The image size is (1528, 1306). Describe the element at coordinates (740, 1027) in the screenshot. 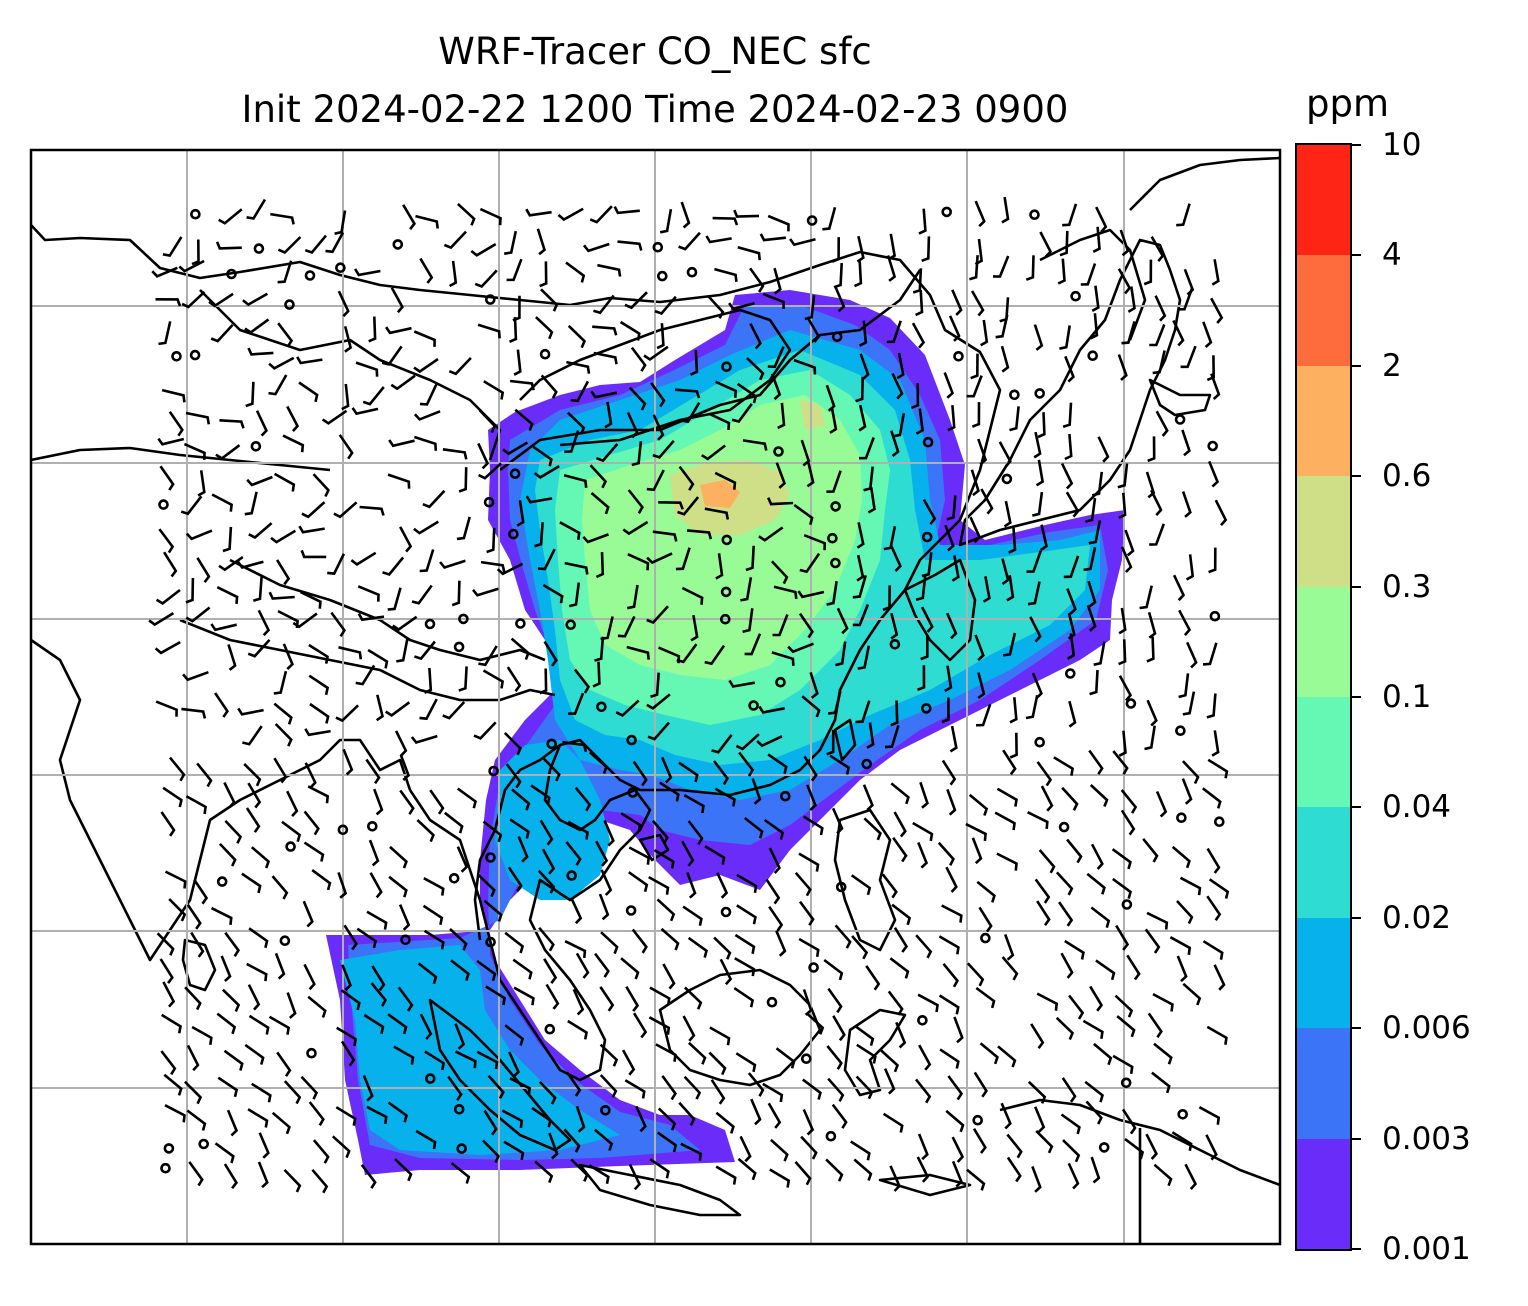

I see `coastline-borneo` at that location.